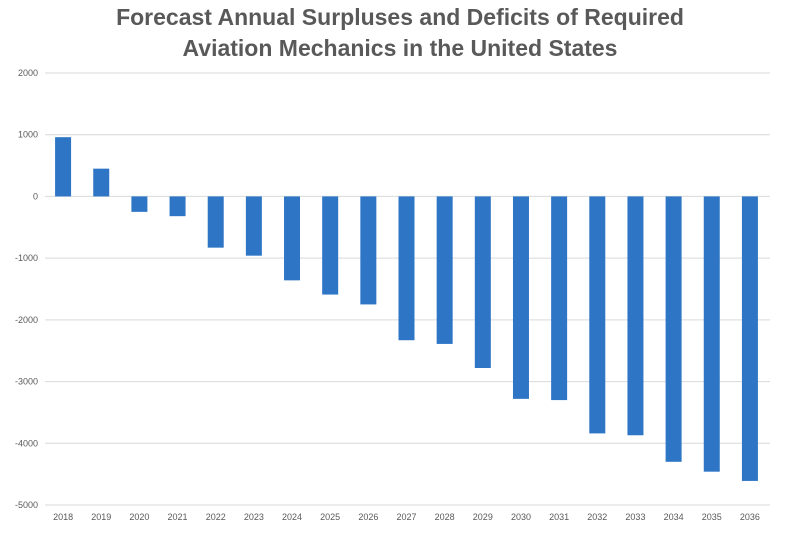 This screenshot has height=534, width=800. Describe the element at coordinates (635, 316) in the screenshot. I see `bar-2033` at that location.